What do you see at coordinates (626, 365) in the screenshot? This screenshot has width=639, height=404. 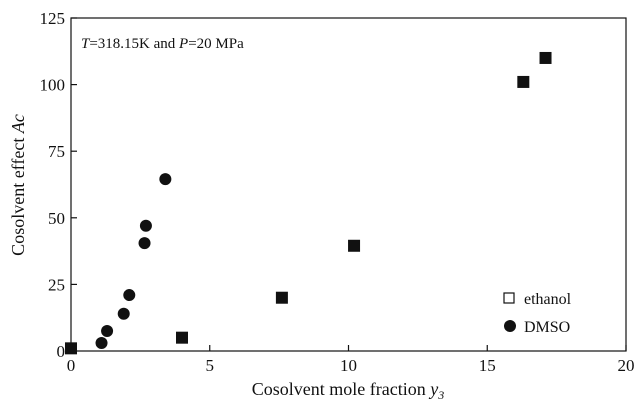 I see `x-tick-label: 20` at bounding box center [626, 365].